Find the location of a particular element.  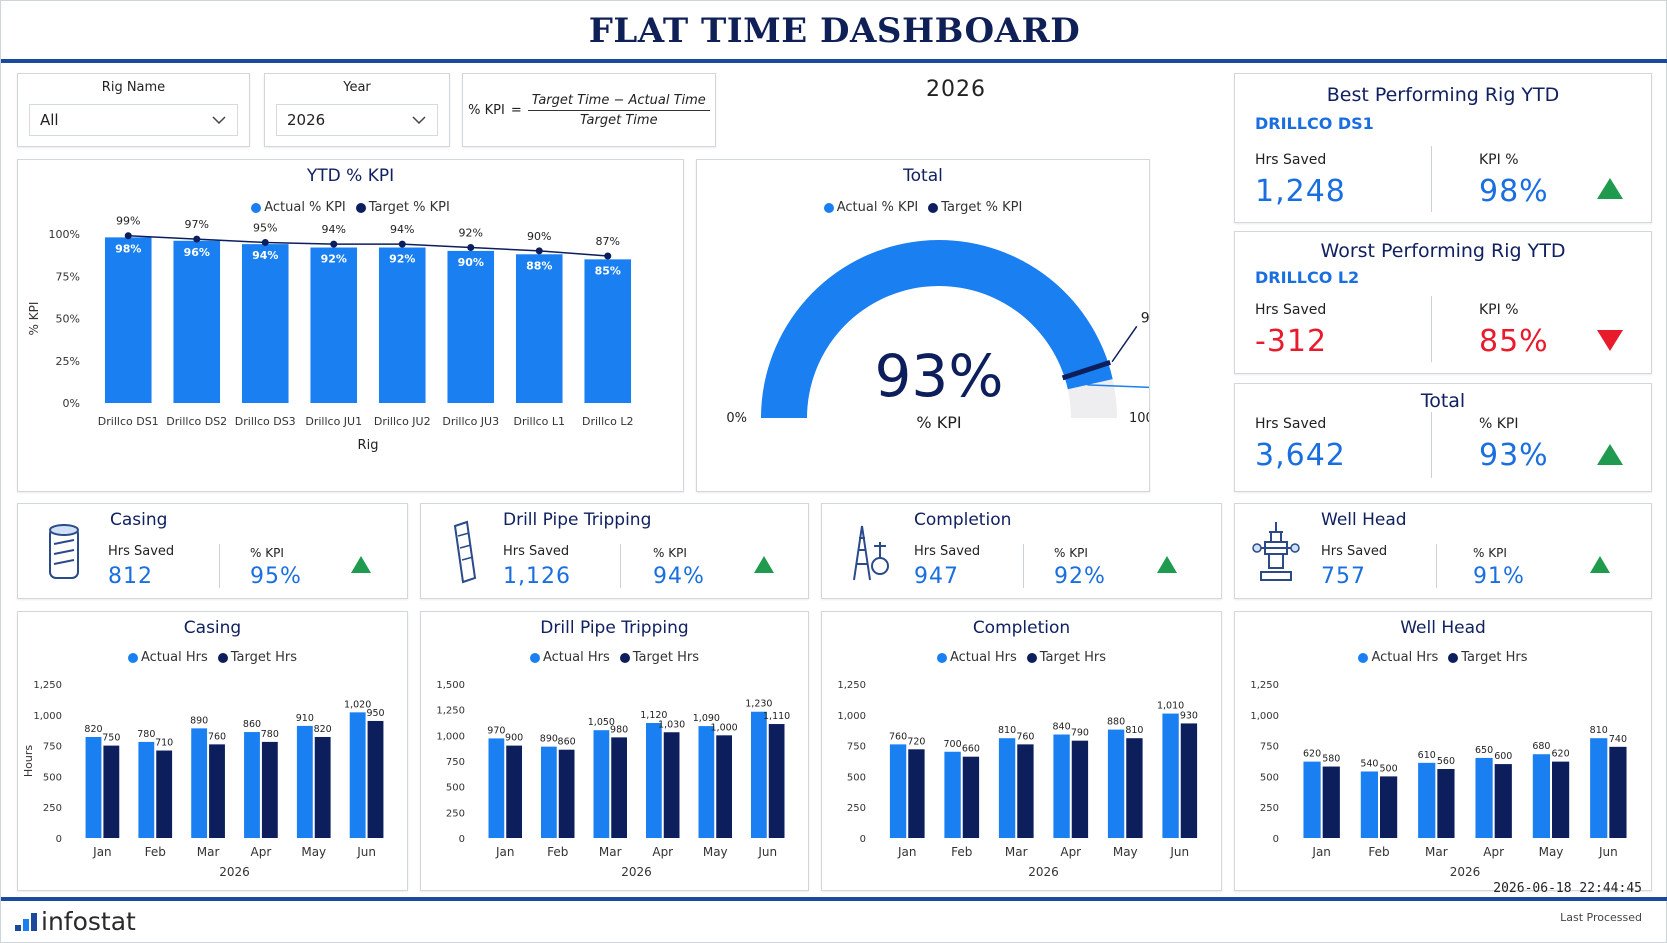

x-tick-label: Jun is located at coordinates (1608, 852).